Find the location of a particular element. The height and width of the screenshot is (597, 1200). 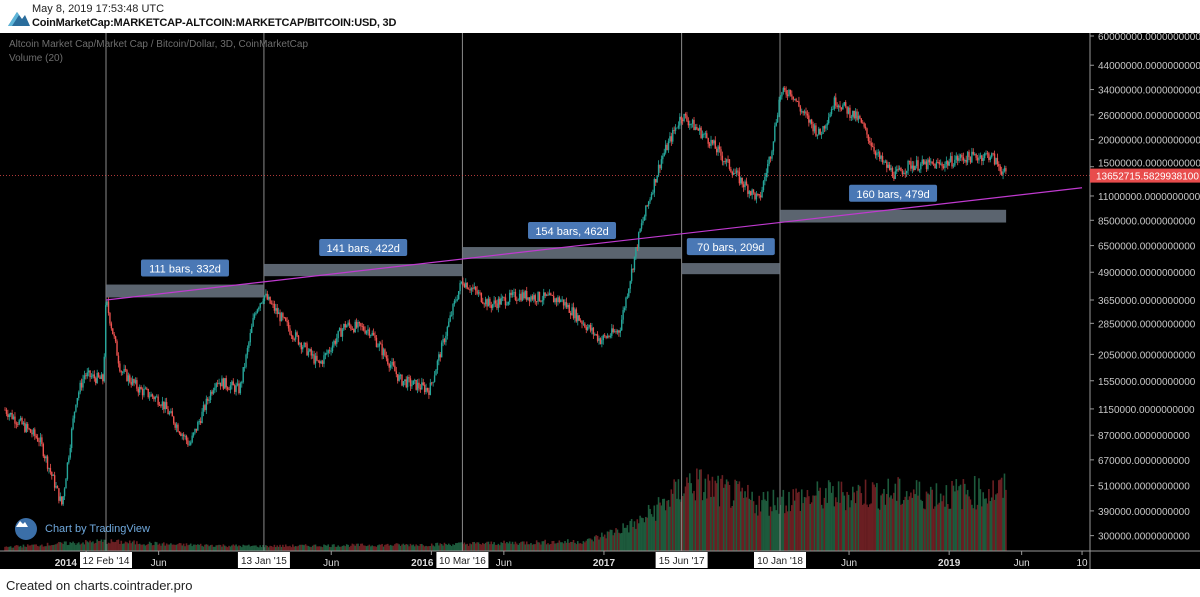

tradingview-branding: Chart by TradingView is located at coordinates (82, 529).